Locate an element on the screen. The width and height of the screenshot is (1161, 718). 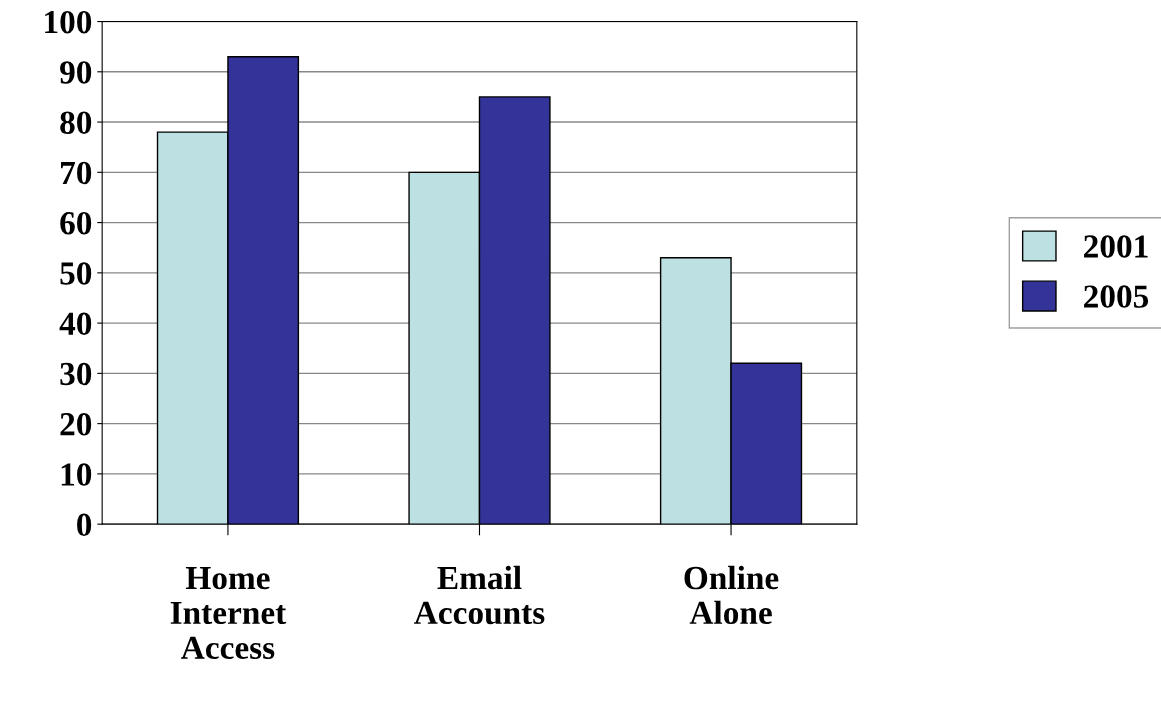
legend-label: 2005 is located at coordinates (1116, 296).